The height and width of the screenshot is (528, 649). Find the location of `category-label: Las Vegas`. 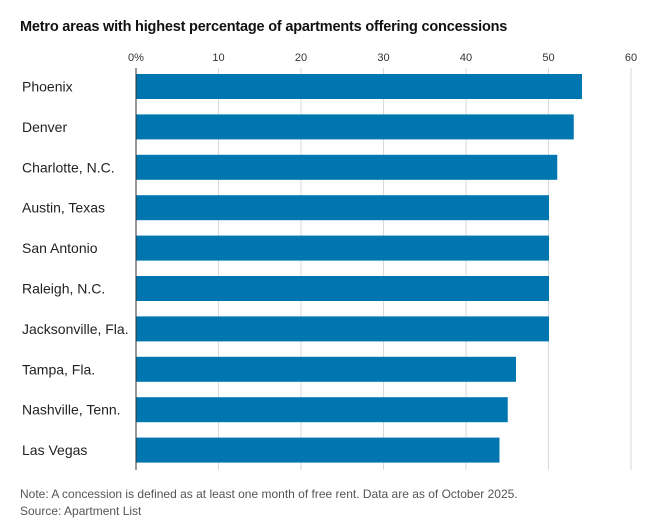

category-label: Las Vegas is located at coordinates (54, 450).